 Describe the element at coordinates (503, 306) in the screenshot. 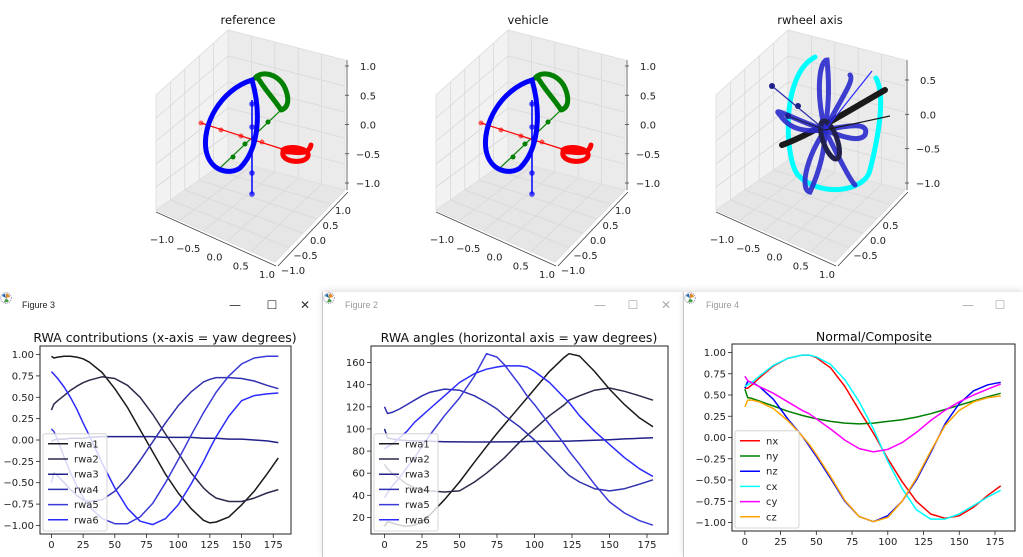

I see `window-titlebar: Figure 2 — ☐ ✕` at that location.